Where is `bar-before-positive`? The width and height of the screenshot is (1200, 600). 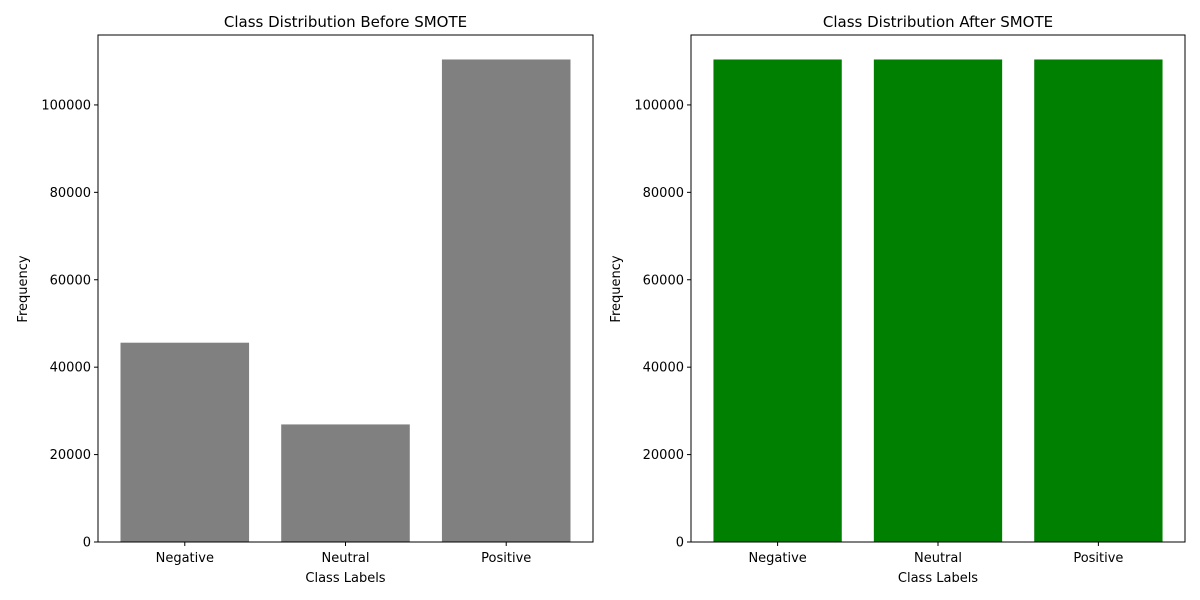
bar-before-positive is located at coordinates (506, 300).